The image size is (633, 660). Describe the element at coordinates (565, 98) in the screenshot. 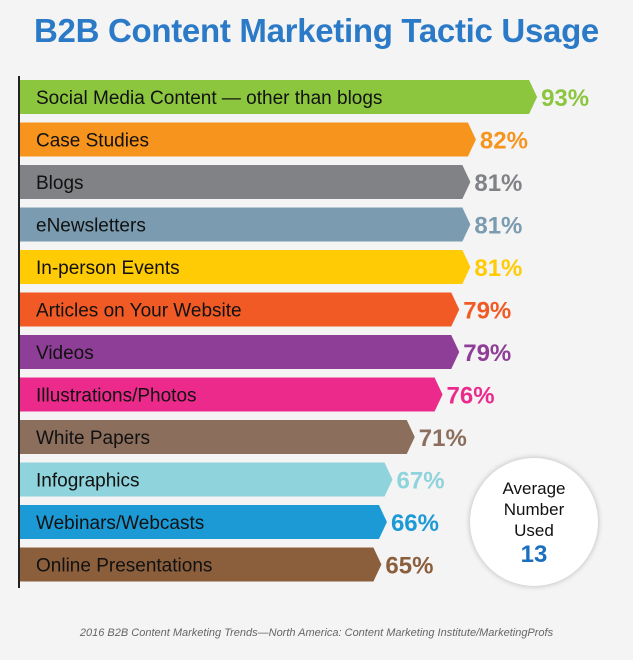

I see `value-label-0: 93%` at that location.